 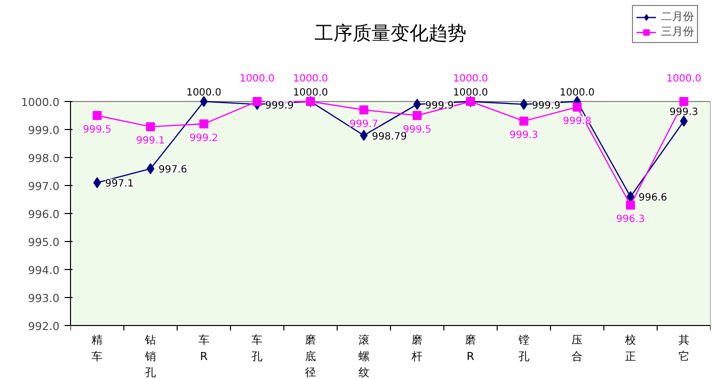 I want to click on data-label: 999.2, so click(x=204, y=138).